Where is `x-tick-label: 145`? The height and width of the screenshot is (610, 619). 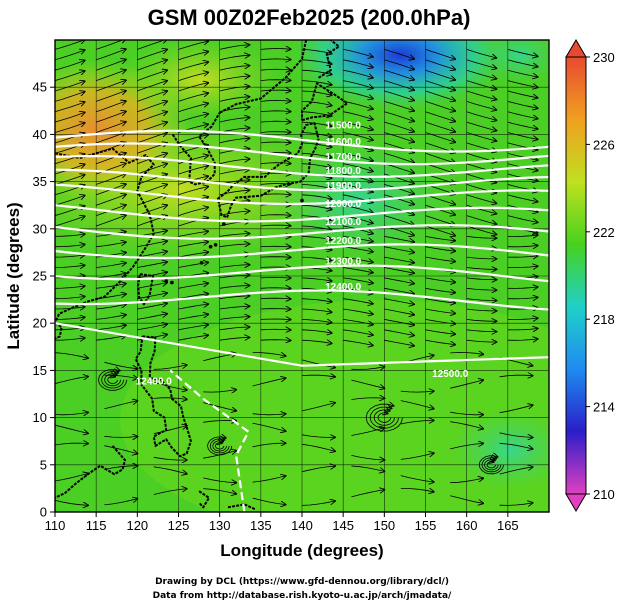 x-tick-label: 145 is located at coordinates (343, 525).